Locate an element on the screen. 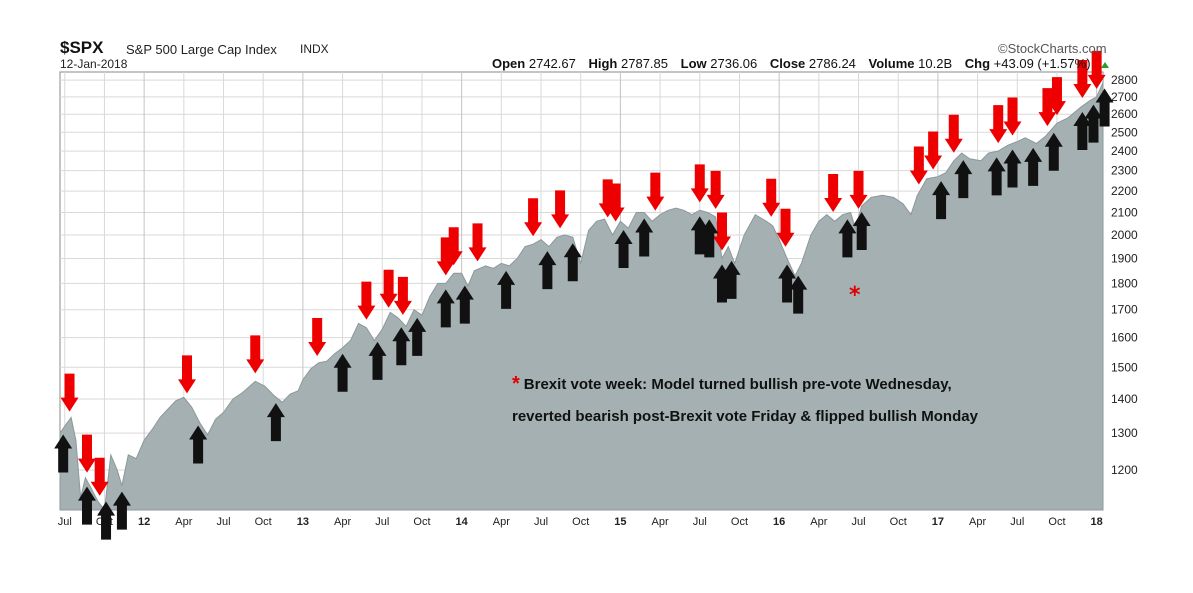  brand-watermark: ©StockCharts.com is located at coordinates (1052, 48).